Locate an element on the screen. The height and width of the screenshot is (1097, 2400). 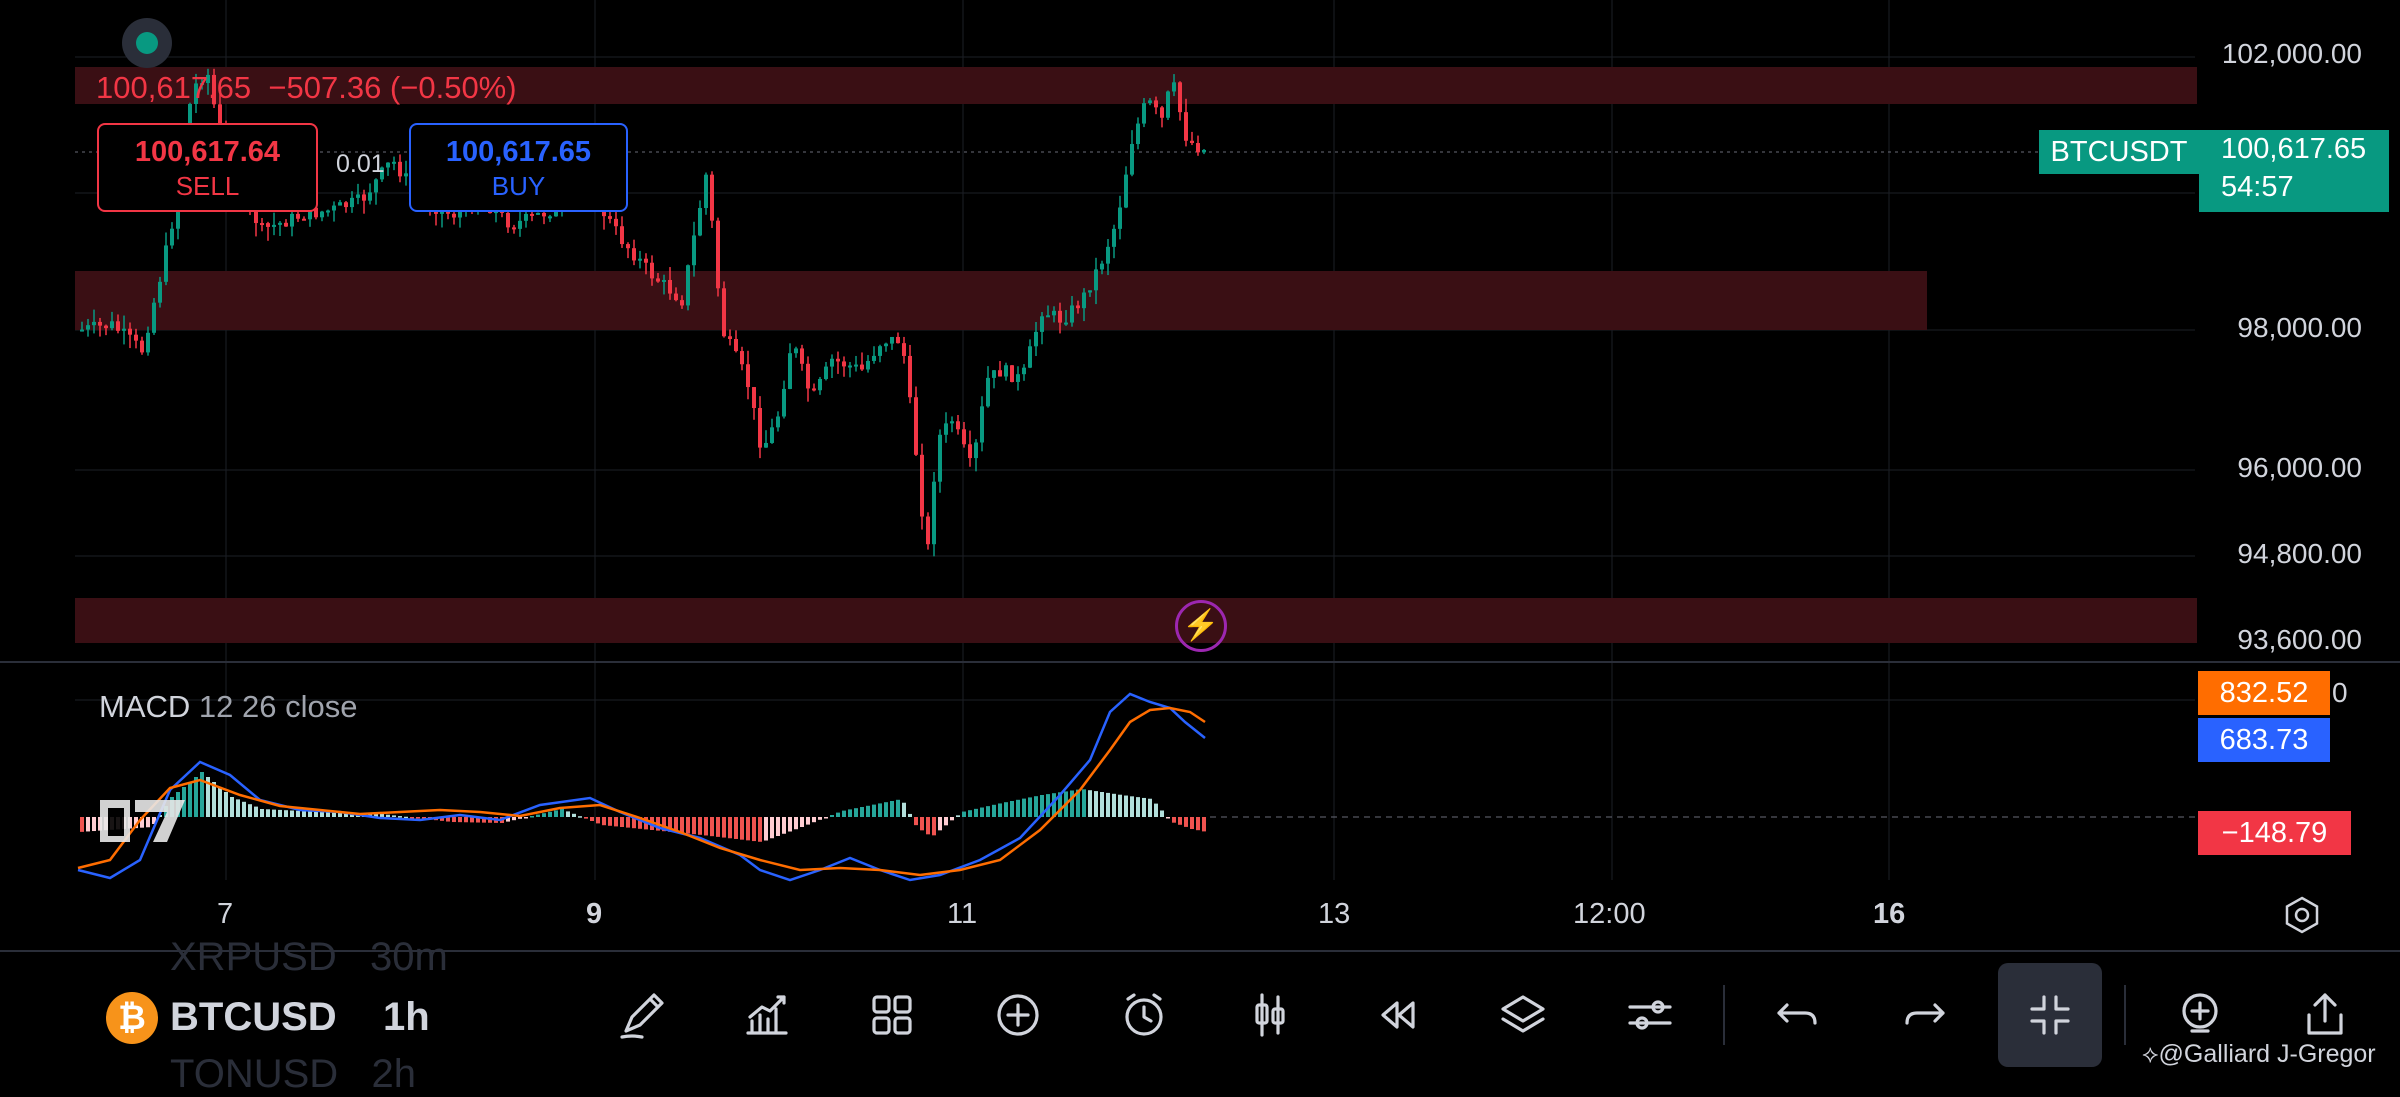
sell-button: 100,617.64 SELL is located at coordinates (207, 167).